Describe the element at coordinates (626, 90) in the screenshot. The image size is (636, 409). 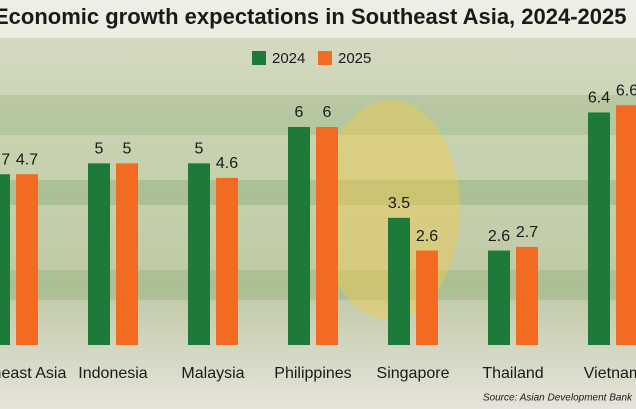
I see `value-label: 6.6` at that location.